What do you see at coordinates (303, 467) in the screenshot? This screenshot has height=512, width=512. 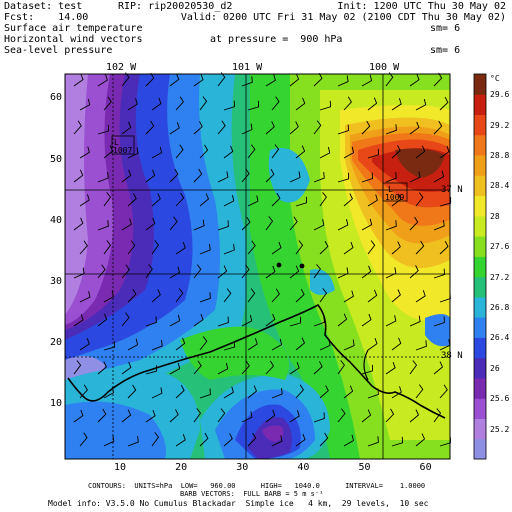 I see `x-tick-label: 40` at bounding box center [303, 467].